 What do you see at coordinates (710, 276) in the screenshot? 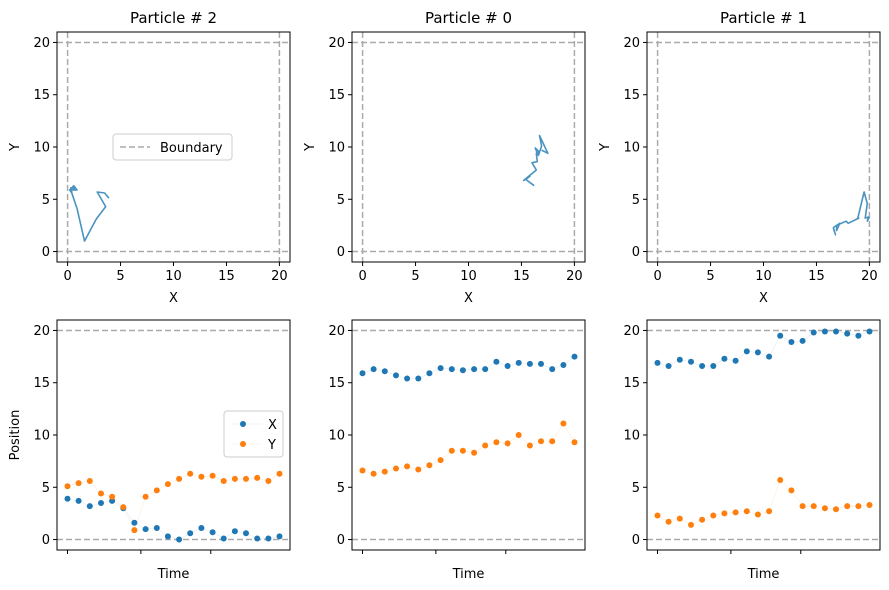
I see `x-tick-label: 5` at bounding box center [710, 276].